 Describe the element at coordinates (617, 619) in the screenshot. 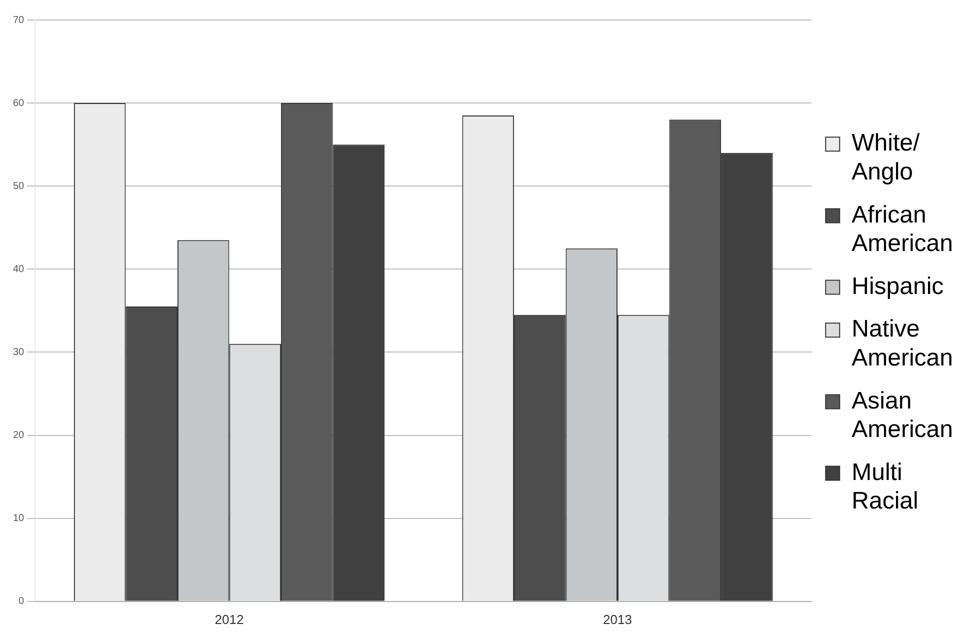

I see `x-tick-label: 2013` at that location.